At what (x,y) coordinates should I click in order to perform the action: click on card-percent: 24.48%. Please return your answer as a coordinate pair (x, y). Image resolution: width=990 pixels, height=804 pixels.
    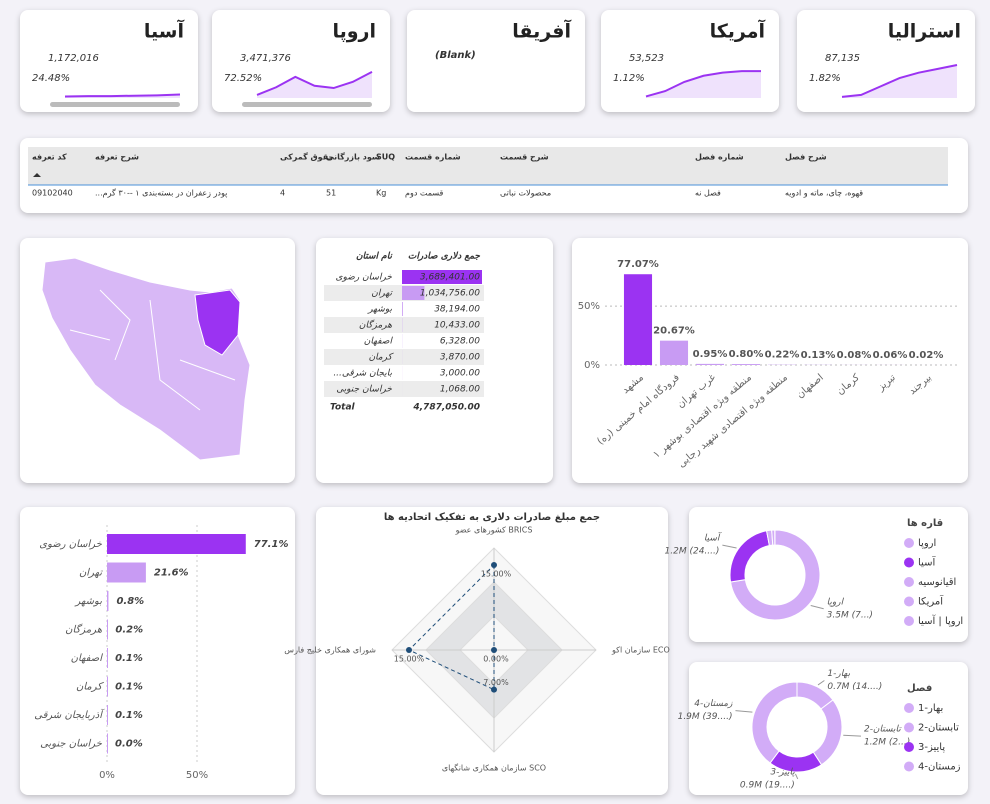
    Looking at the image, I should click on (51, 78).